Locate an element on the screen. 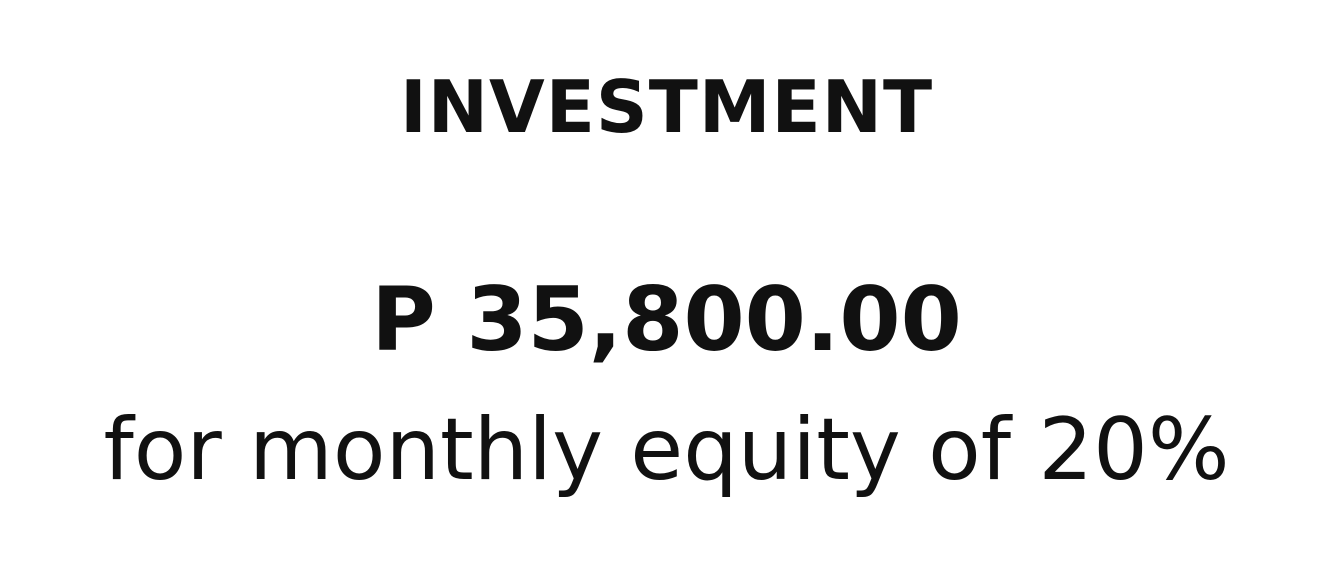 The image size is (1333, 563). investment-amount: P 35,800.00 is located at coordinates (666, 319).